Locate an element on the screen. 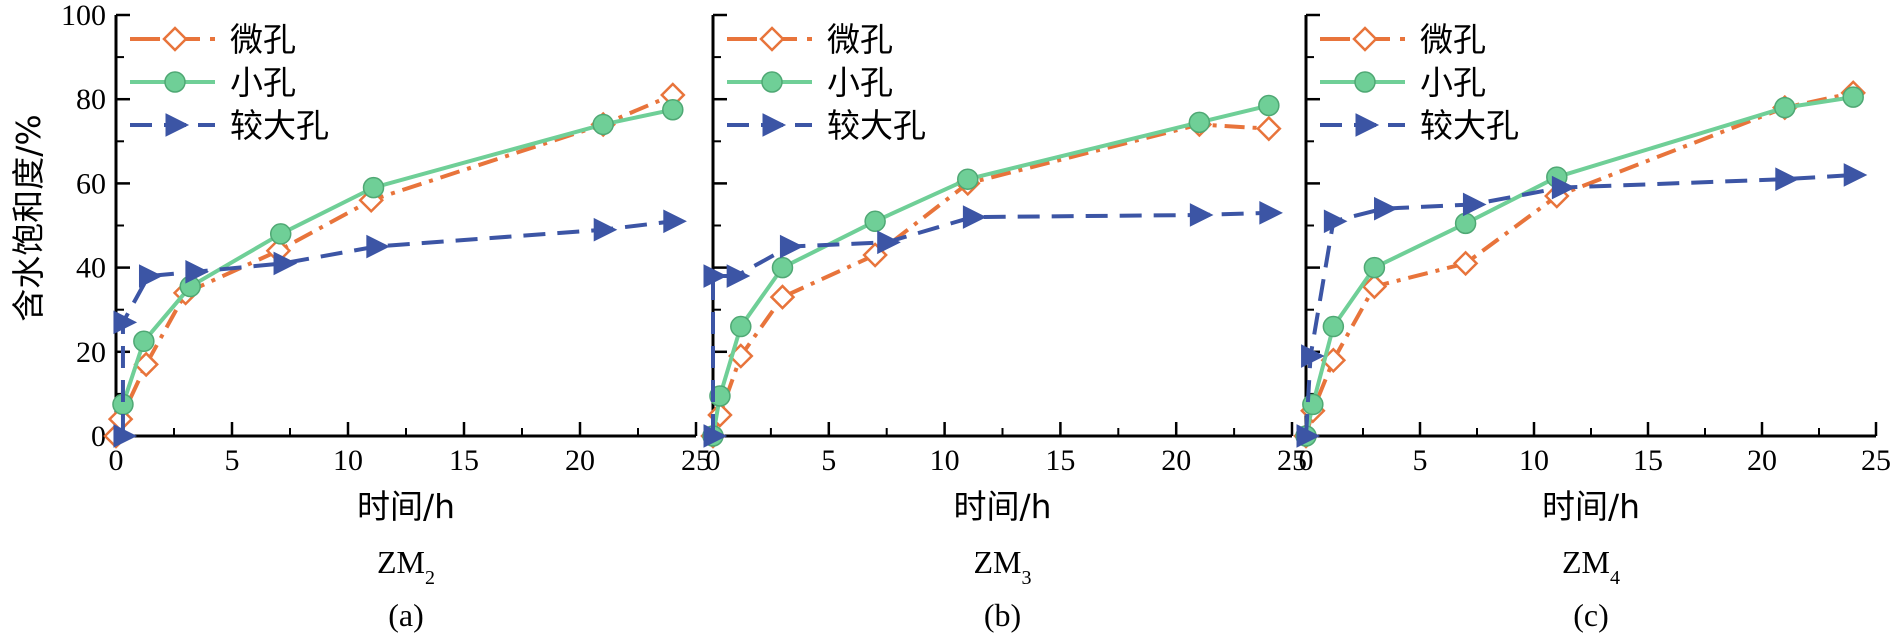 This screenshot has height=643, width=1891. sample-label: ZM4 is located at coordinates (1591, 566).